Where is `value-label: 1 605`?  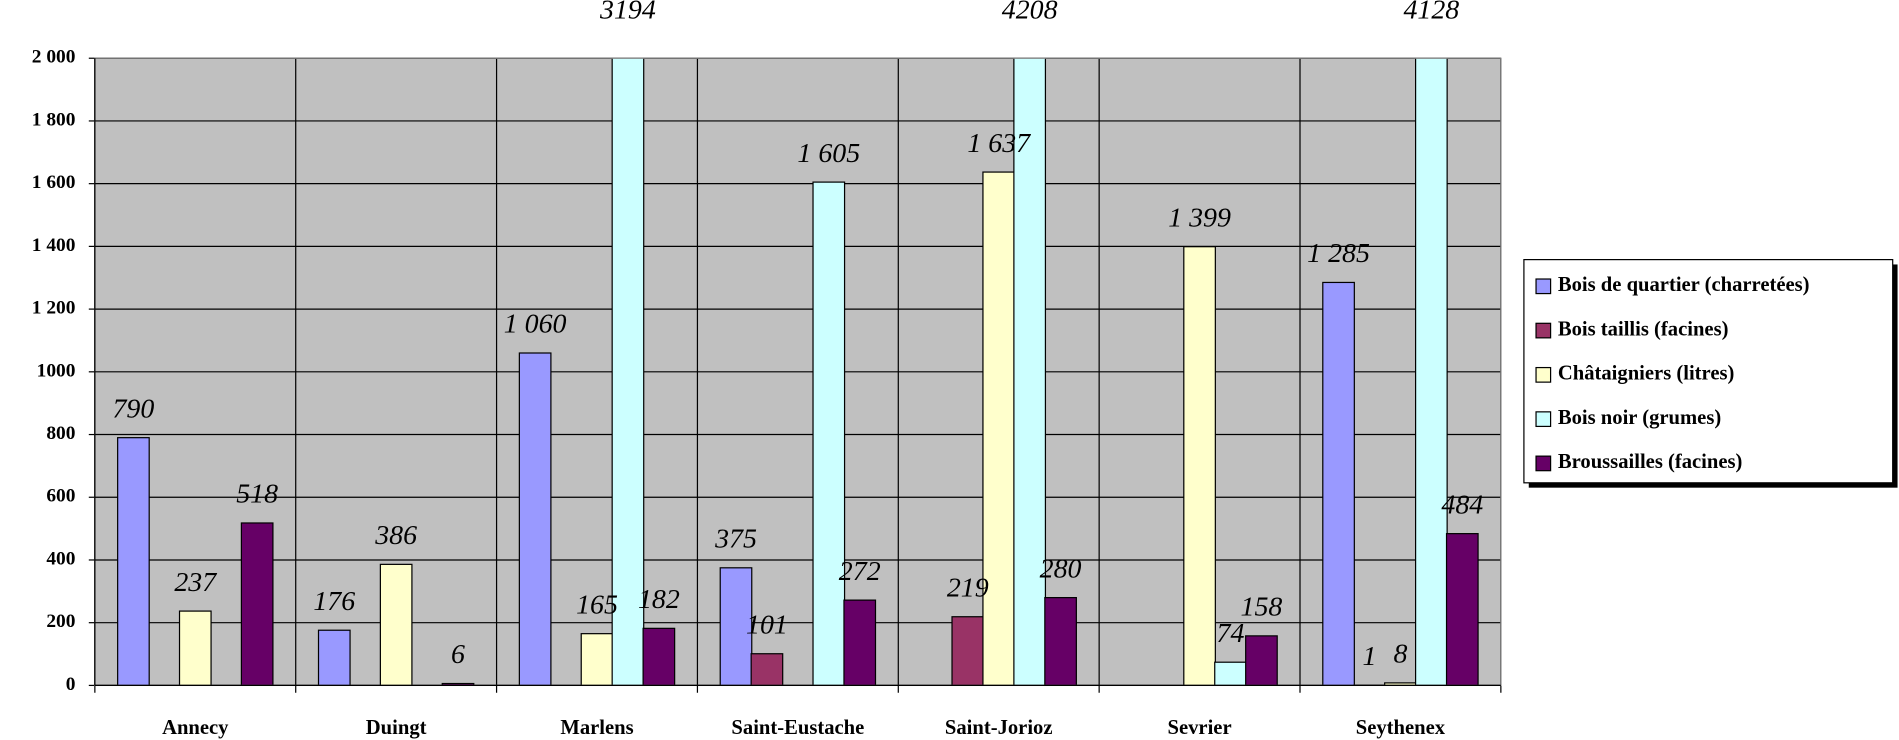 value-label: 1 605 is located at coordinates (828, 153).